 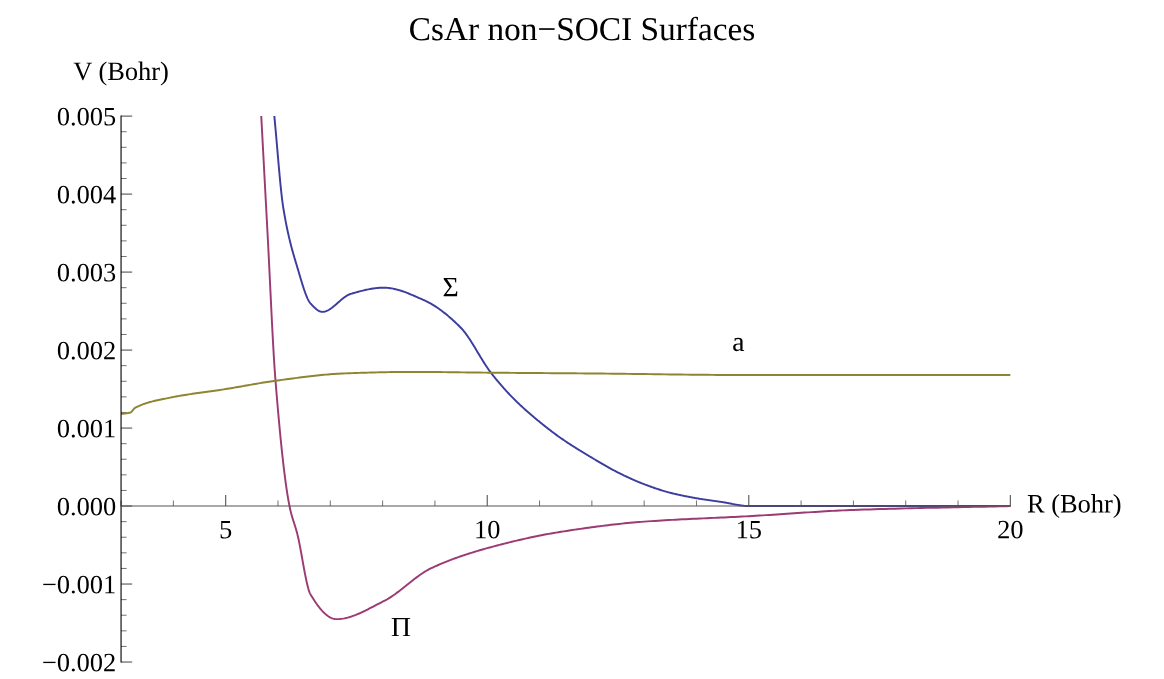 I want to click on x-tick-label: 5, so click(x=226, y=529).